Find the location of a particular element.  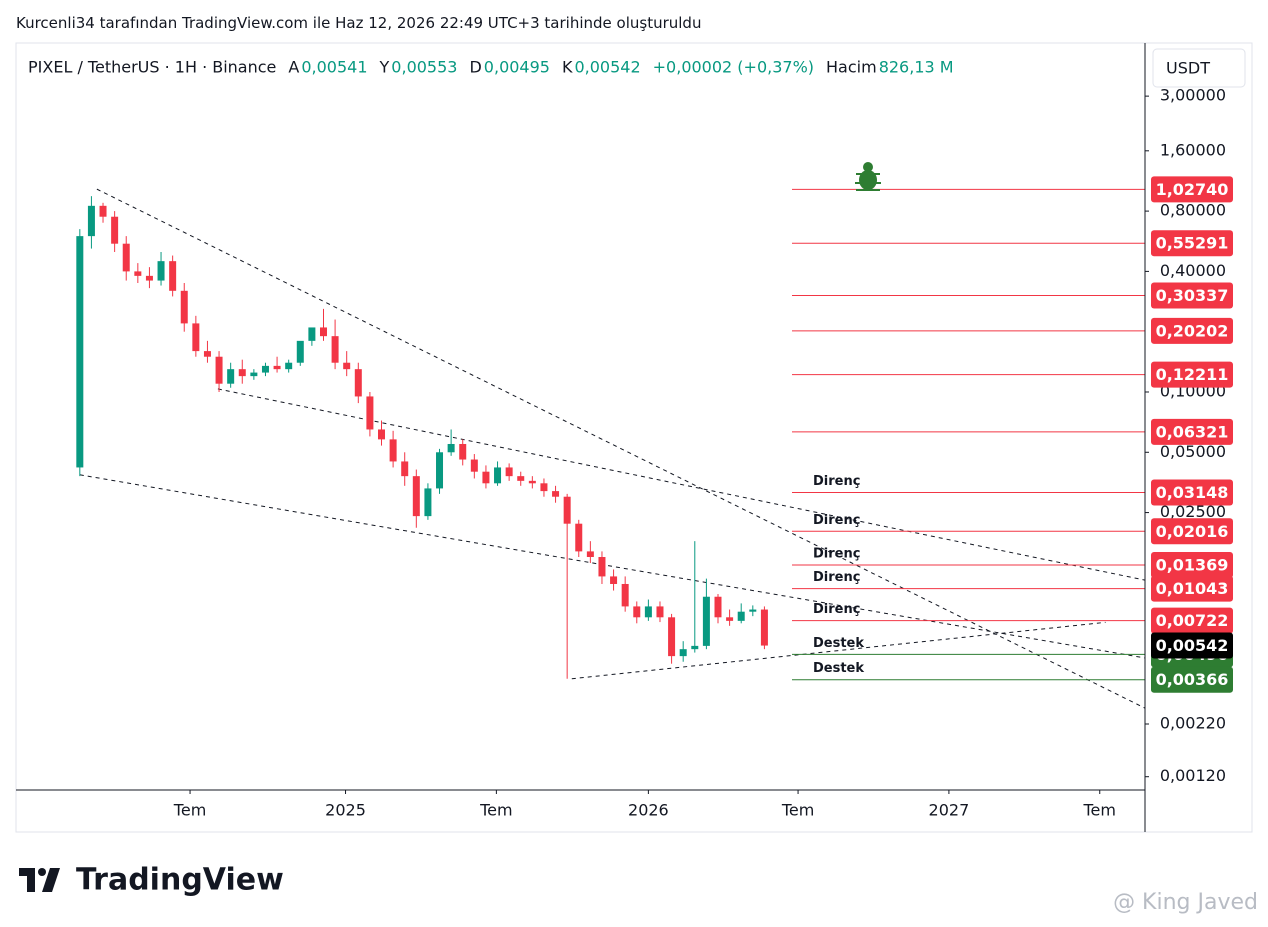

price-label: 0,30337 is located at coordinates (1192, 295).